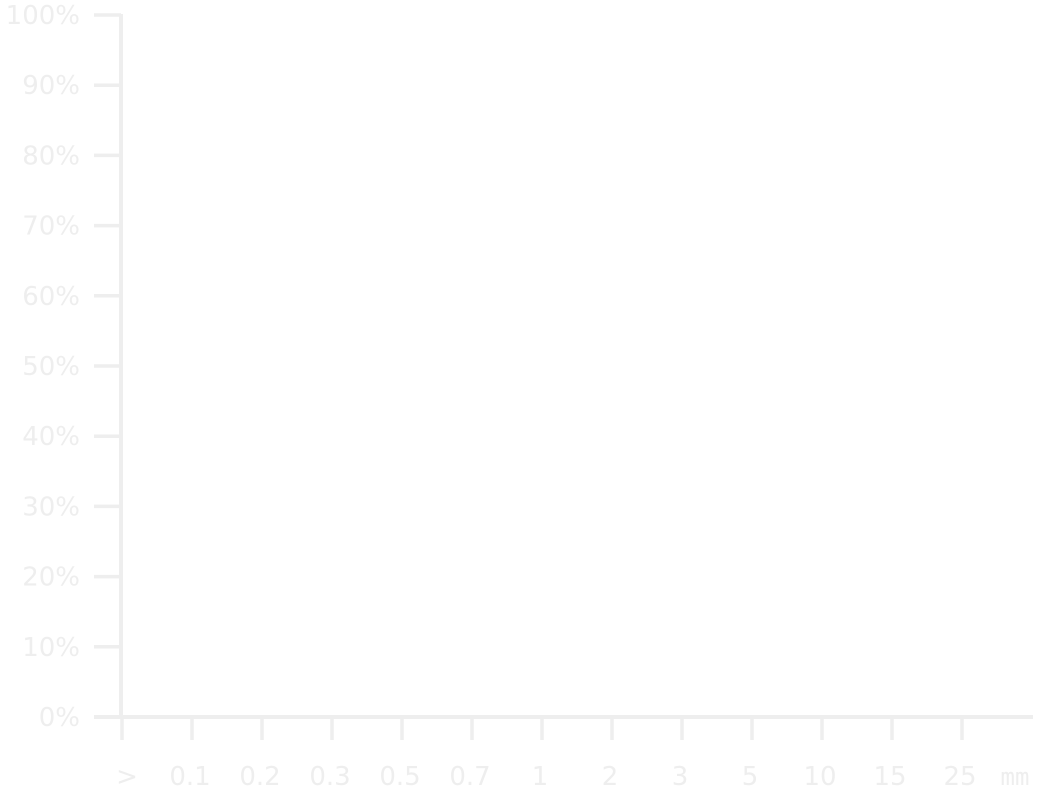  I want to click on x-tick-label: 5, so click(750, 777).